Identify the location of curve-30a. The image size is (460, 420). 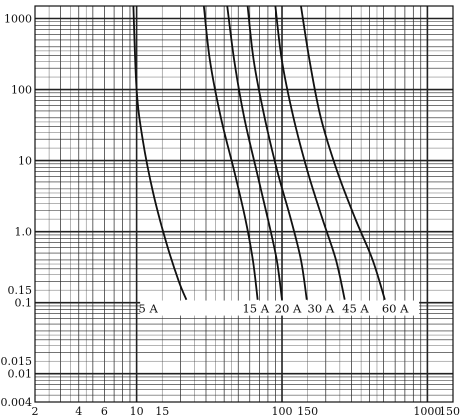
(277, 152).